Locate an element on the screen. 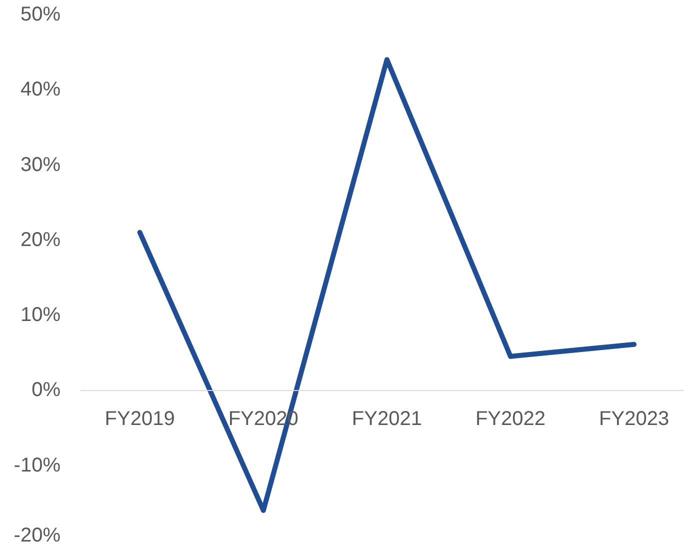  y-tick-label: 10% is located at coordinates (40, 315).